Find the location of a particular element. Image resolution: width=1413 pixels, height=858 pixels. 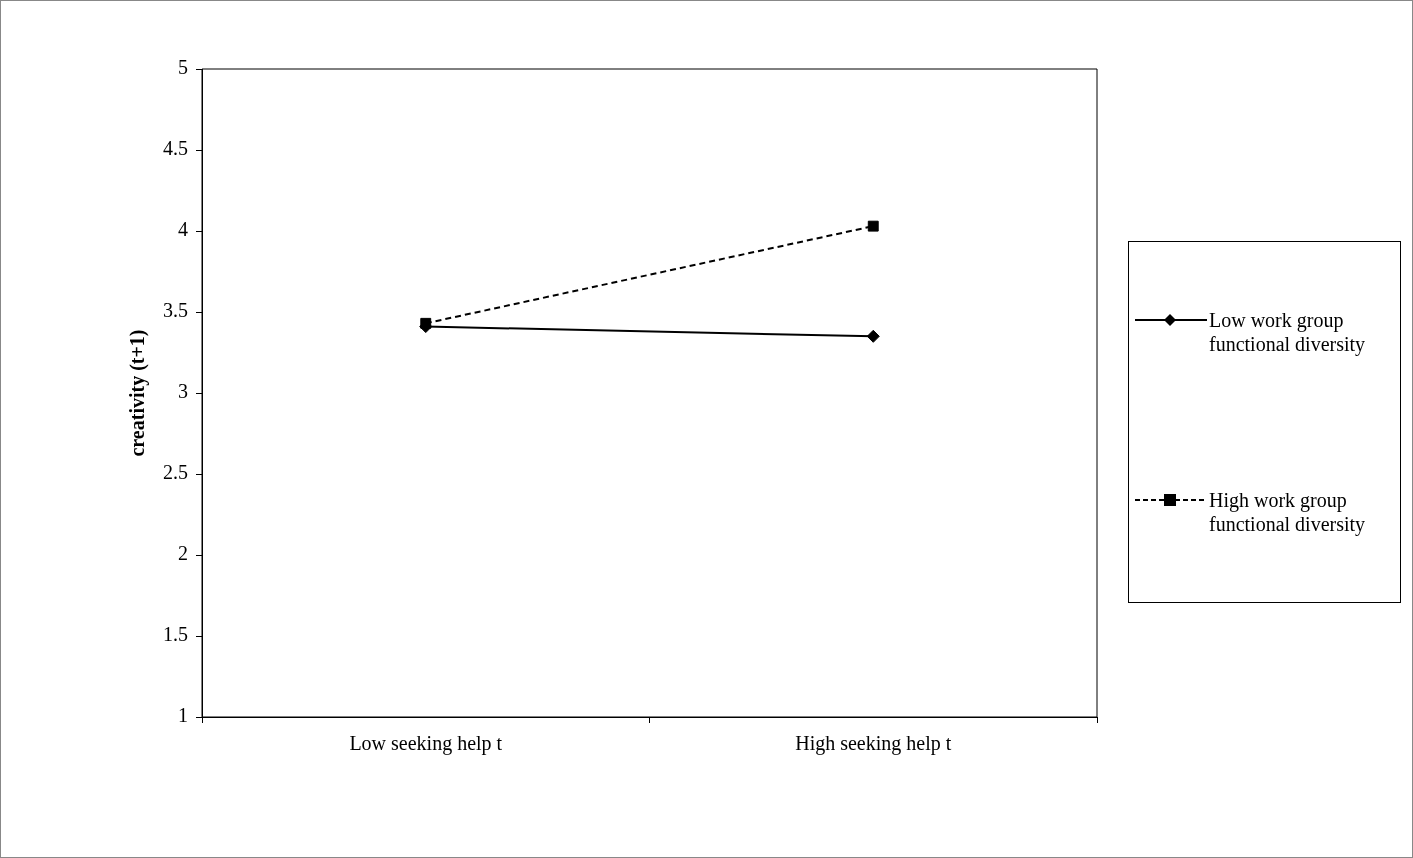

y-tick-label: 2 is located at coordinates (183, 553).